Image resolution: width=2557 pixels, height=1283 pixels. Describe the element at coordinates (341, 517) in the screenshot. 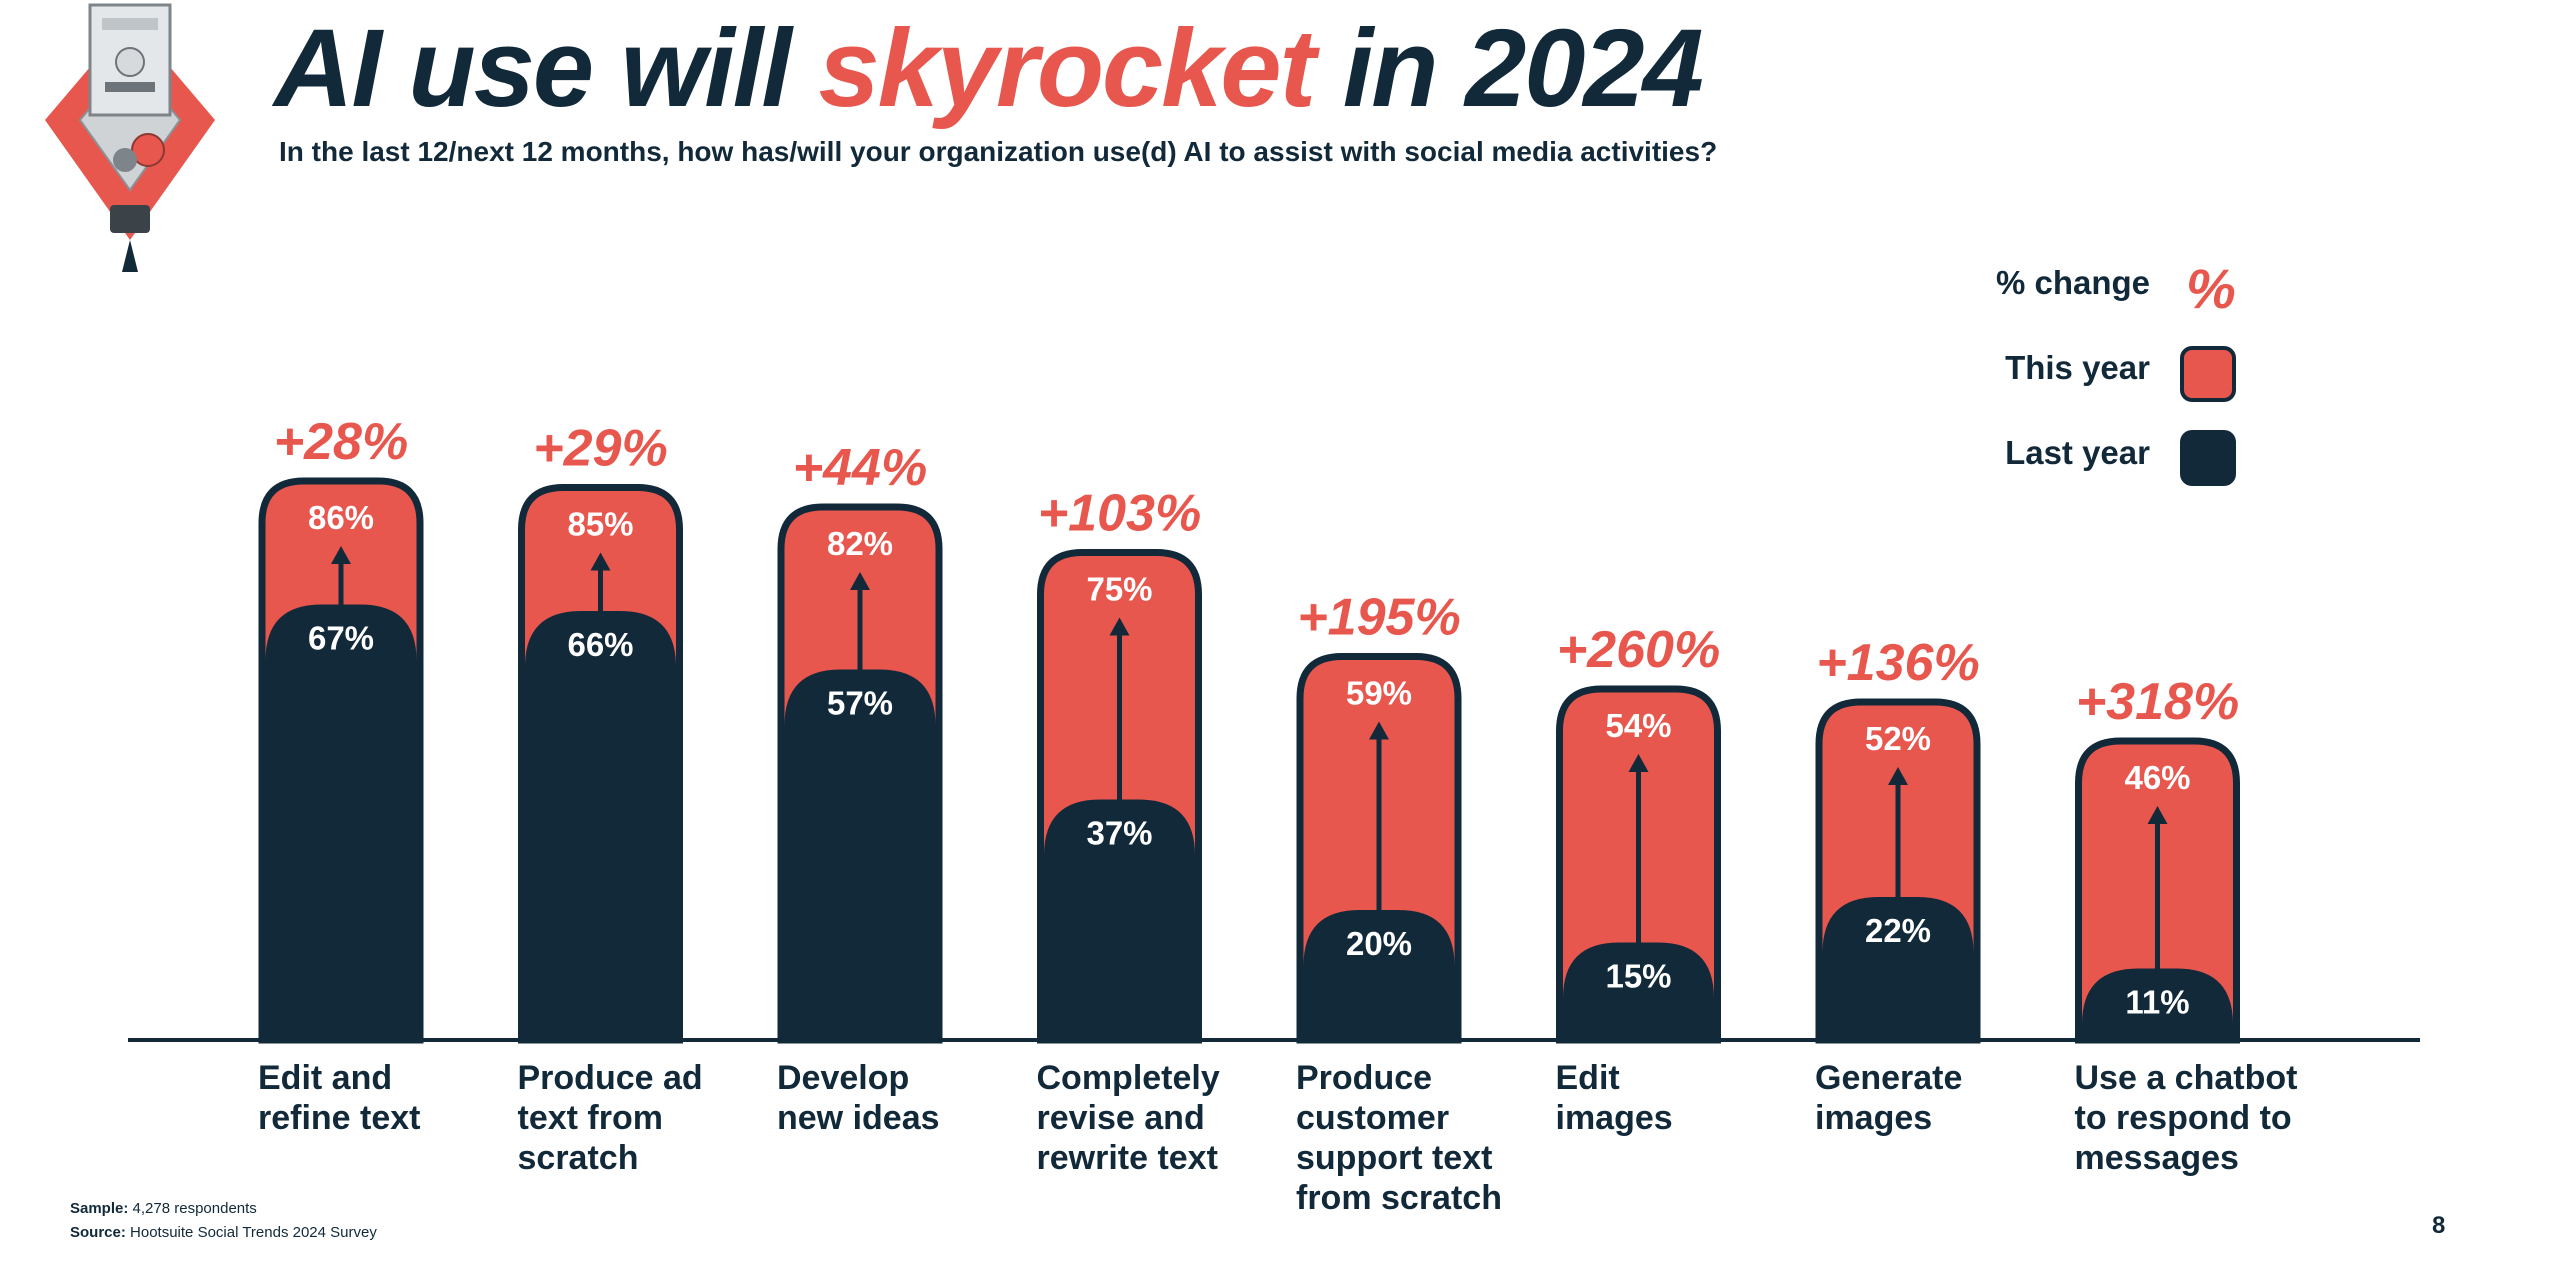

I see `this-year-value-label: 86%` at that location.